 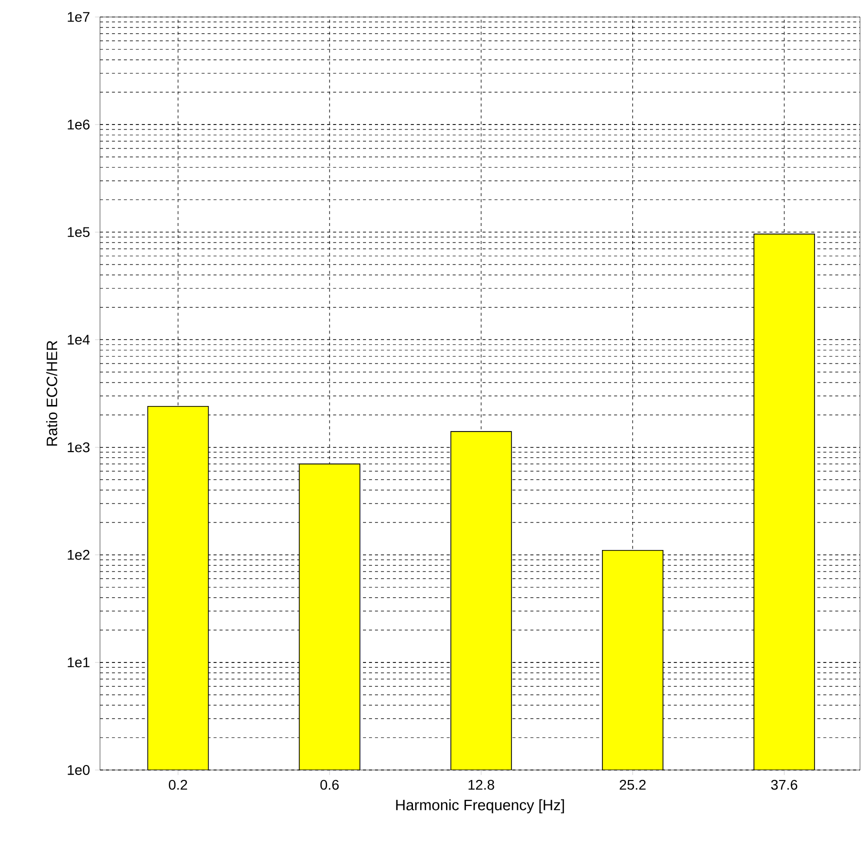 I want to click on x-tick-label: 12.8, so click(x=481, y=785).